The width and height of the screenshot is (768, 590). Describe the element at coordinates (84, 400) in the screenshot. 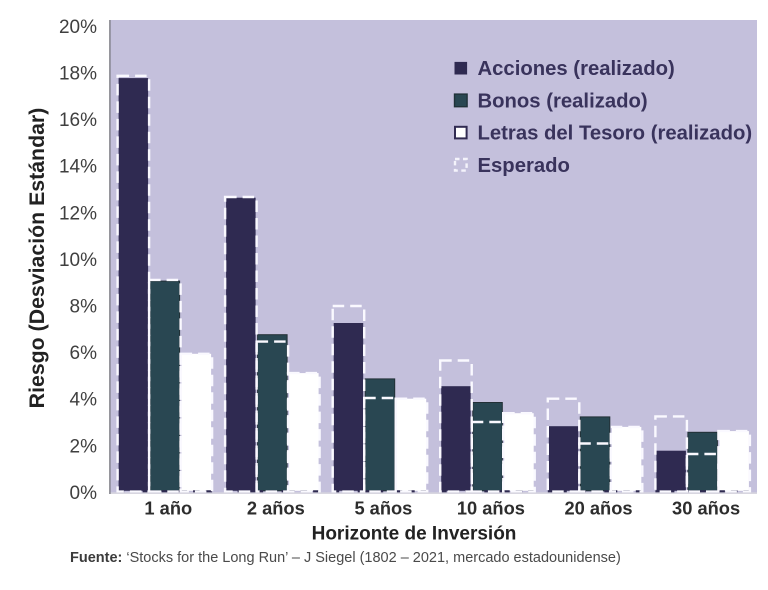

I see `svg-text: 4%` at that location.